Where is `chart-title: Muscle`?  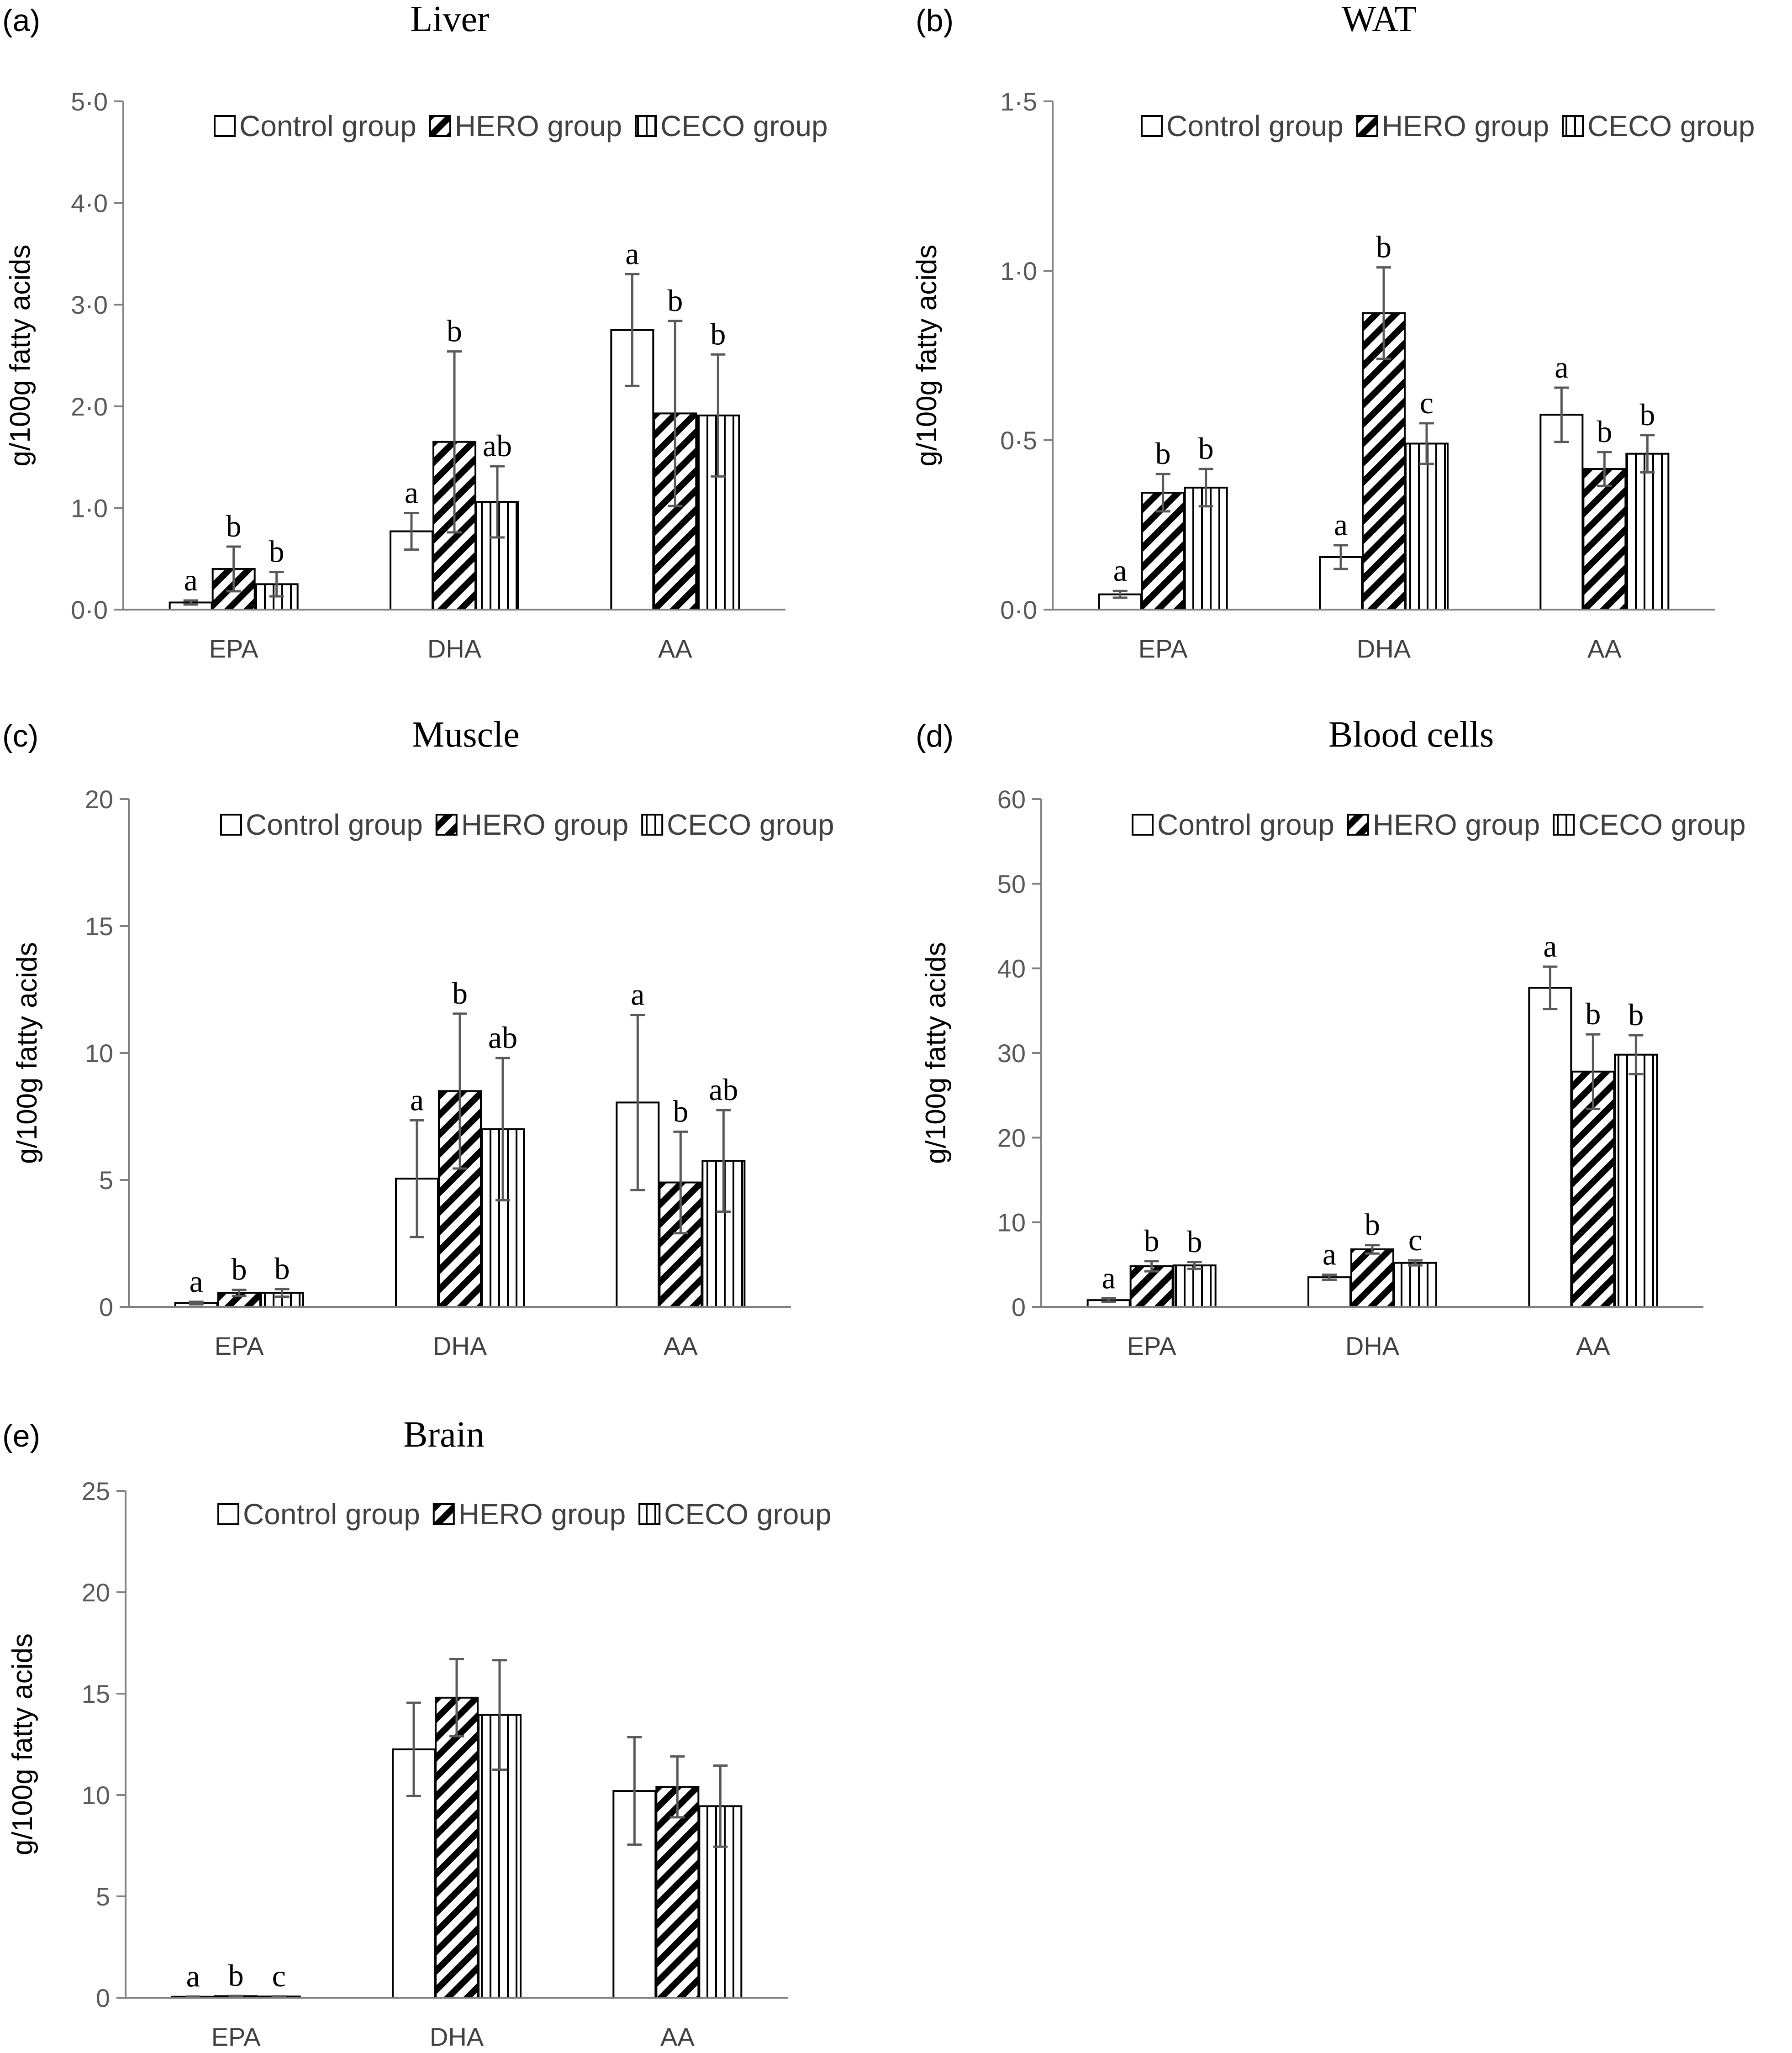
chart-title: Muscle is located at coordinates (466, 735).